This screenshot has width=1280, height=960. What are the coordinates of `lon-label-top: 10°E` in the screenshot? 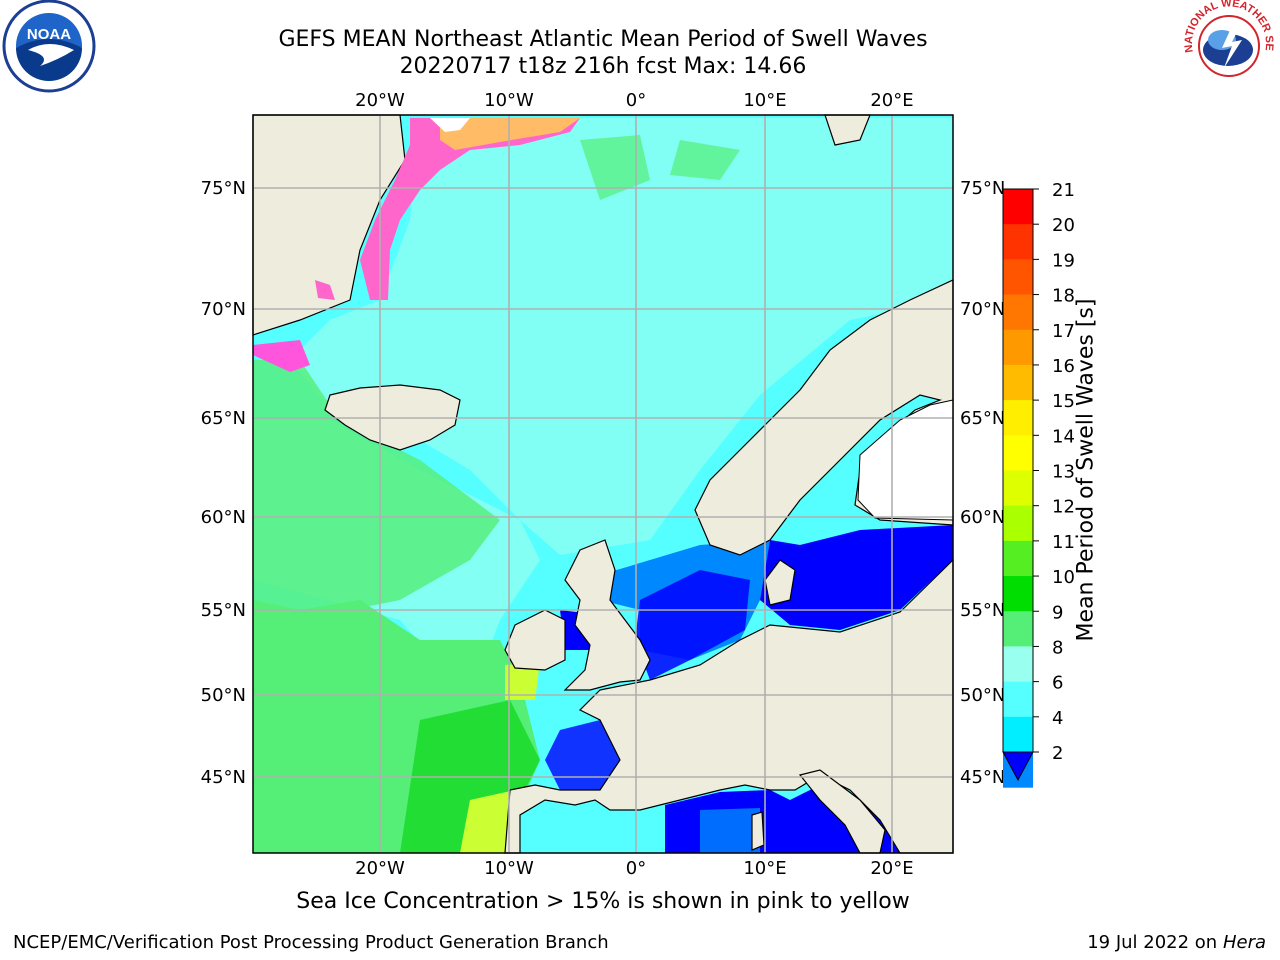 It's located at (764, 100).